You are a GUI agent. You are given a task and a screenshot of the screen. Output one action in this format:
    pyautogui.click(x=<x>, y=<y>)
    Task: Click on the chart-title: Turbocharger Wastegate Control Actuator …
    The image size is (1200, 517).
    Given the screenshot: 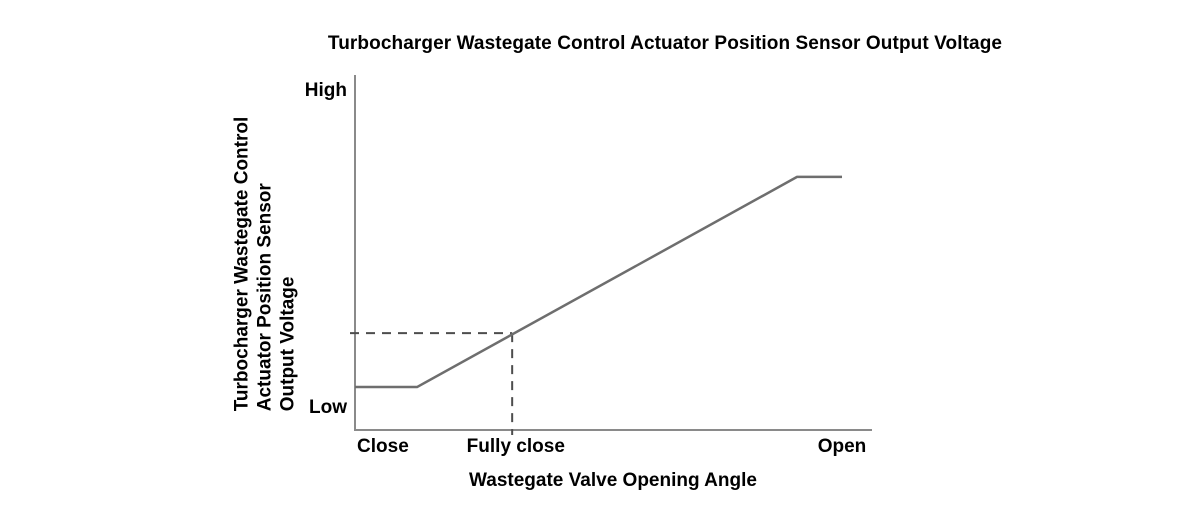 What is the action you would take?
    pyautogui.click(x=665, y=43)
    